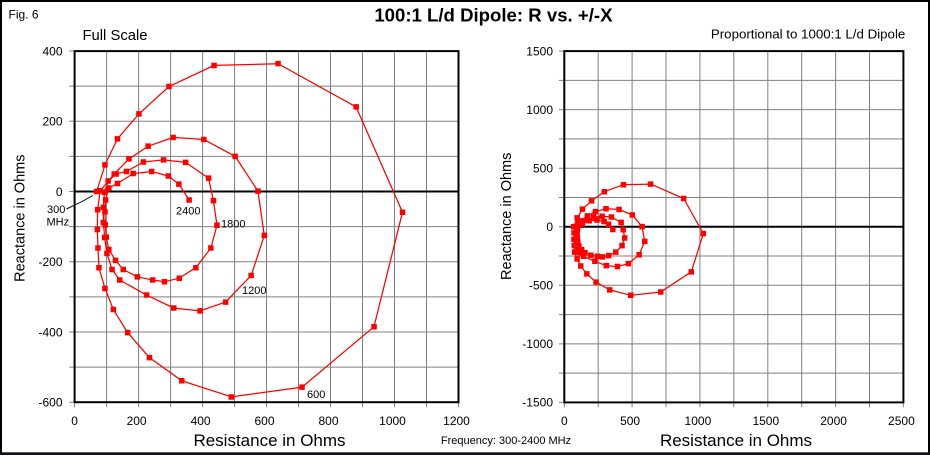  I want to click on svg-text: Frequency: 300-2400 MHz, so click(506, 441).